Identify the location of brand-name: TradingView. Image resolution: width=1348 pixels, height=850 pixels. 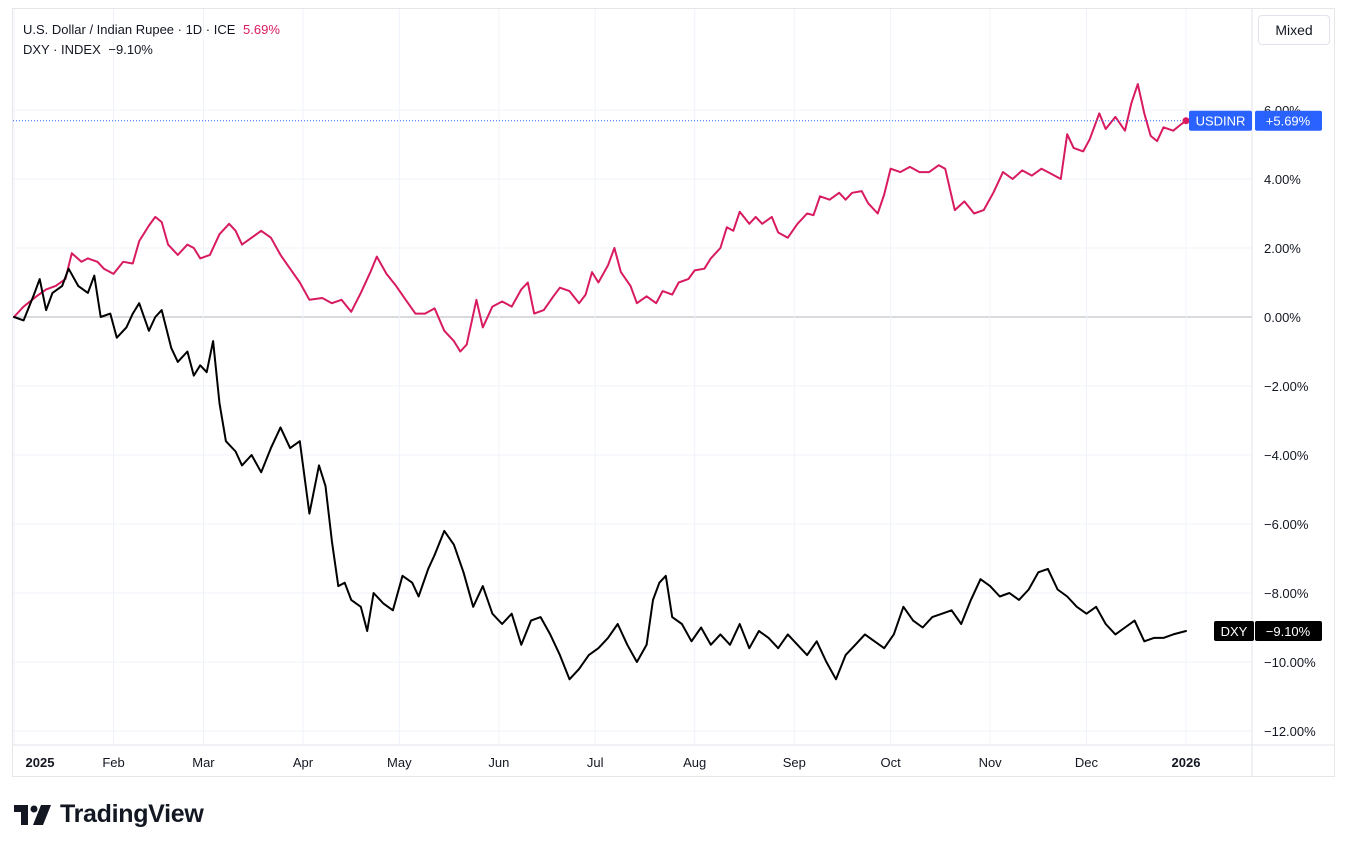
(132, 814).